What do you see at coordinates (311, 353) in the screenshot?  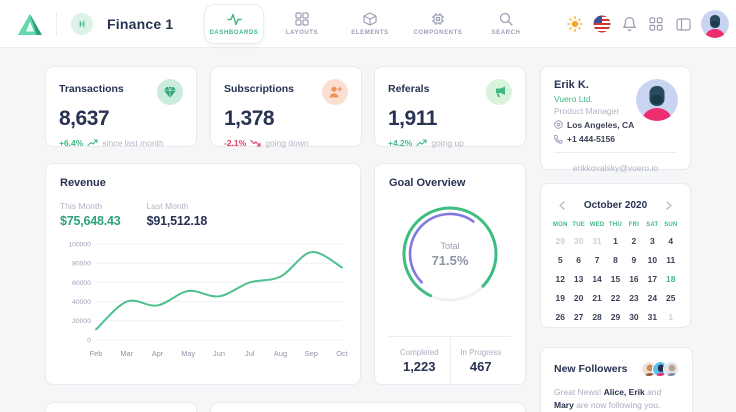 I see `svg-text: Sep` at bounding box center [311, 353].